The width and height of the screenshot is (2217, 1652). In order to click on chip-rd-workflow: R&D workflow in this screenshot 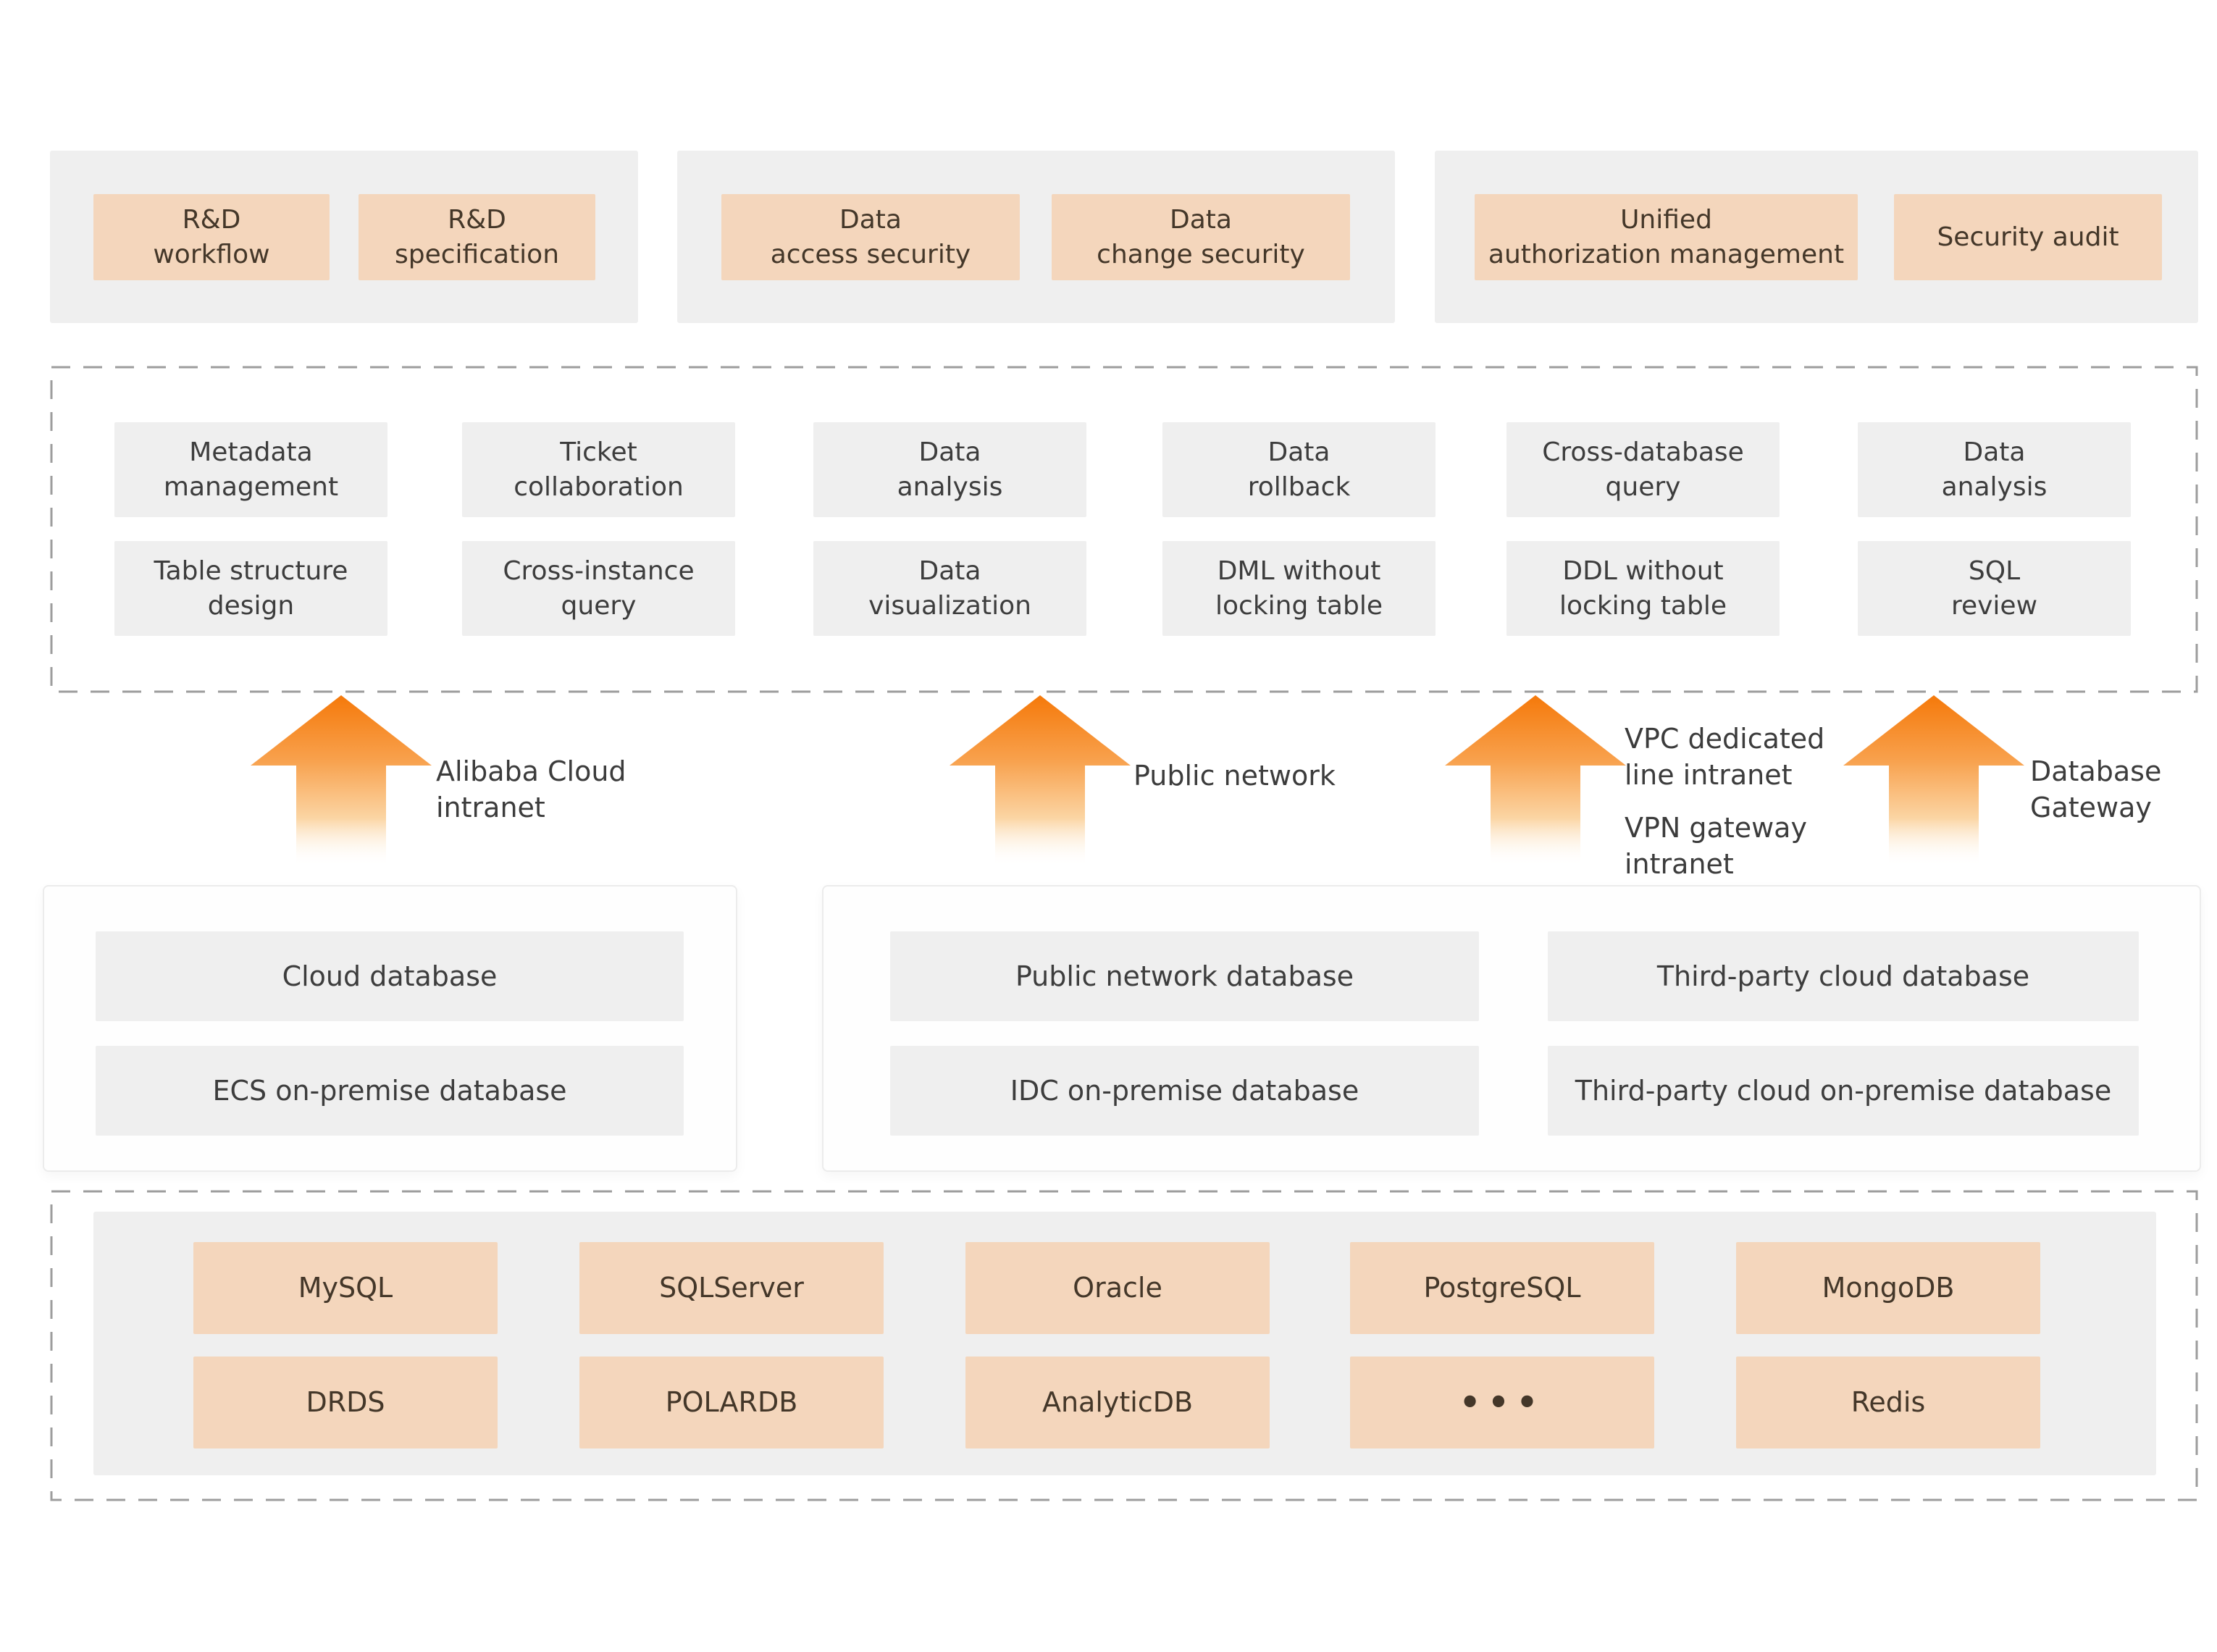, I will do `click(211, 237)`.